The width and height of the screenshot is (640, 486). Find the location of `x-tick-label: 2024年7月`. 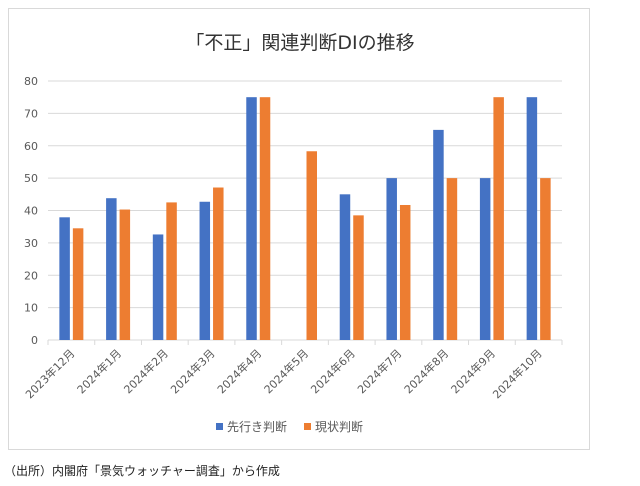

x-tick-label: 2024年7月 is located at coordinates (379, 371).